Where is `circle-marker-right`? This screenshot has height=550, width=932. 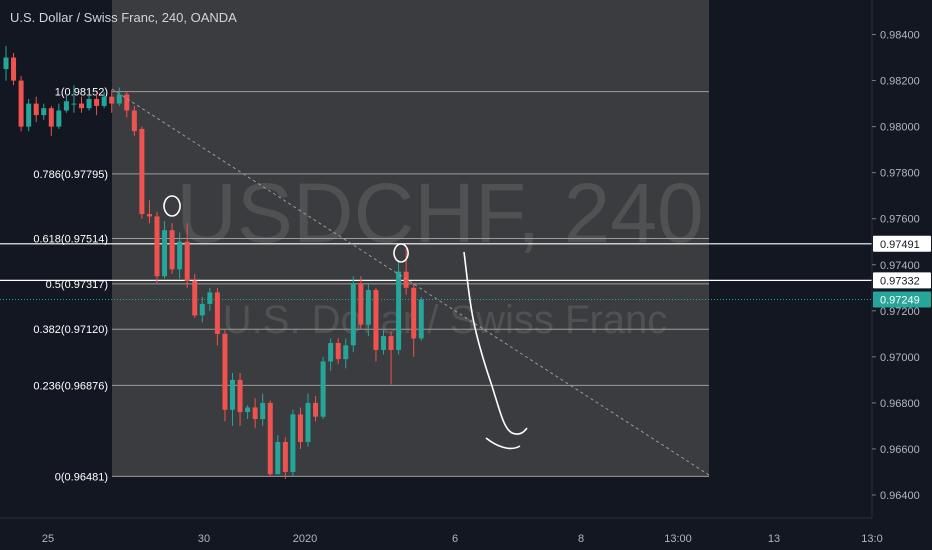
circle-marker-right is located at coordinates (401, 253).